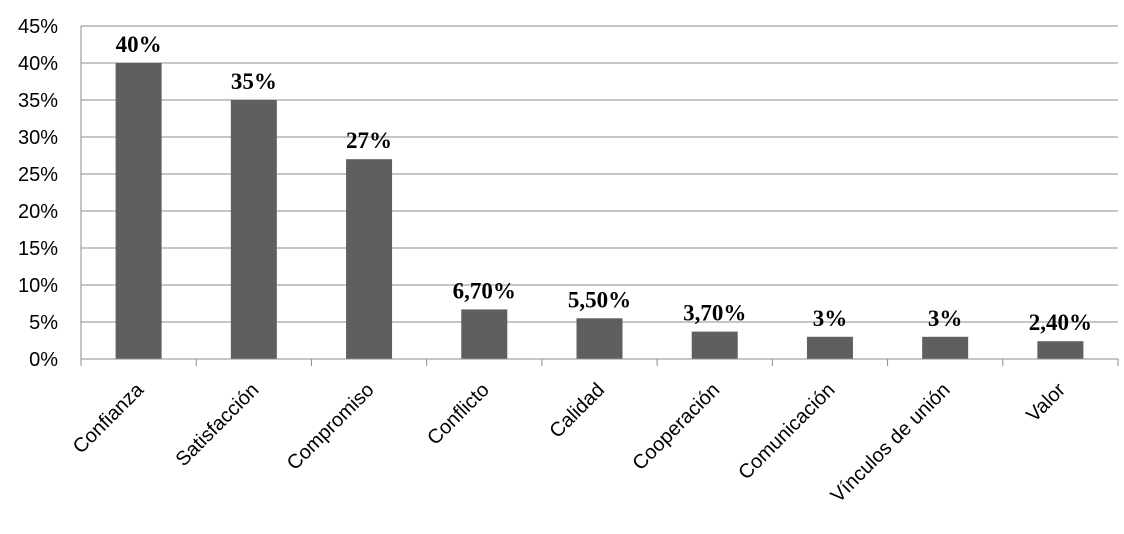 This screenshot has width=1124, height=534. Describe the element at coordinates (38, 64) in the screenshot. I see `y-tick-label: 40%` at that location.